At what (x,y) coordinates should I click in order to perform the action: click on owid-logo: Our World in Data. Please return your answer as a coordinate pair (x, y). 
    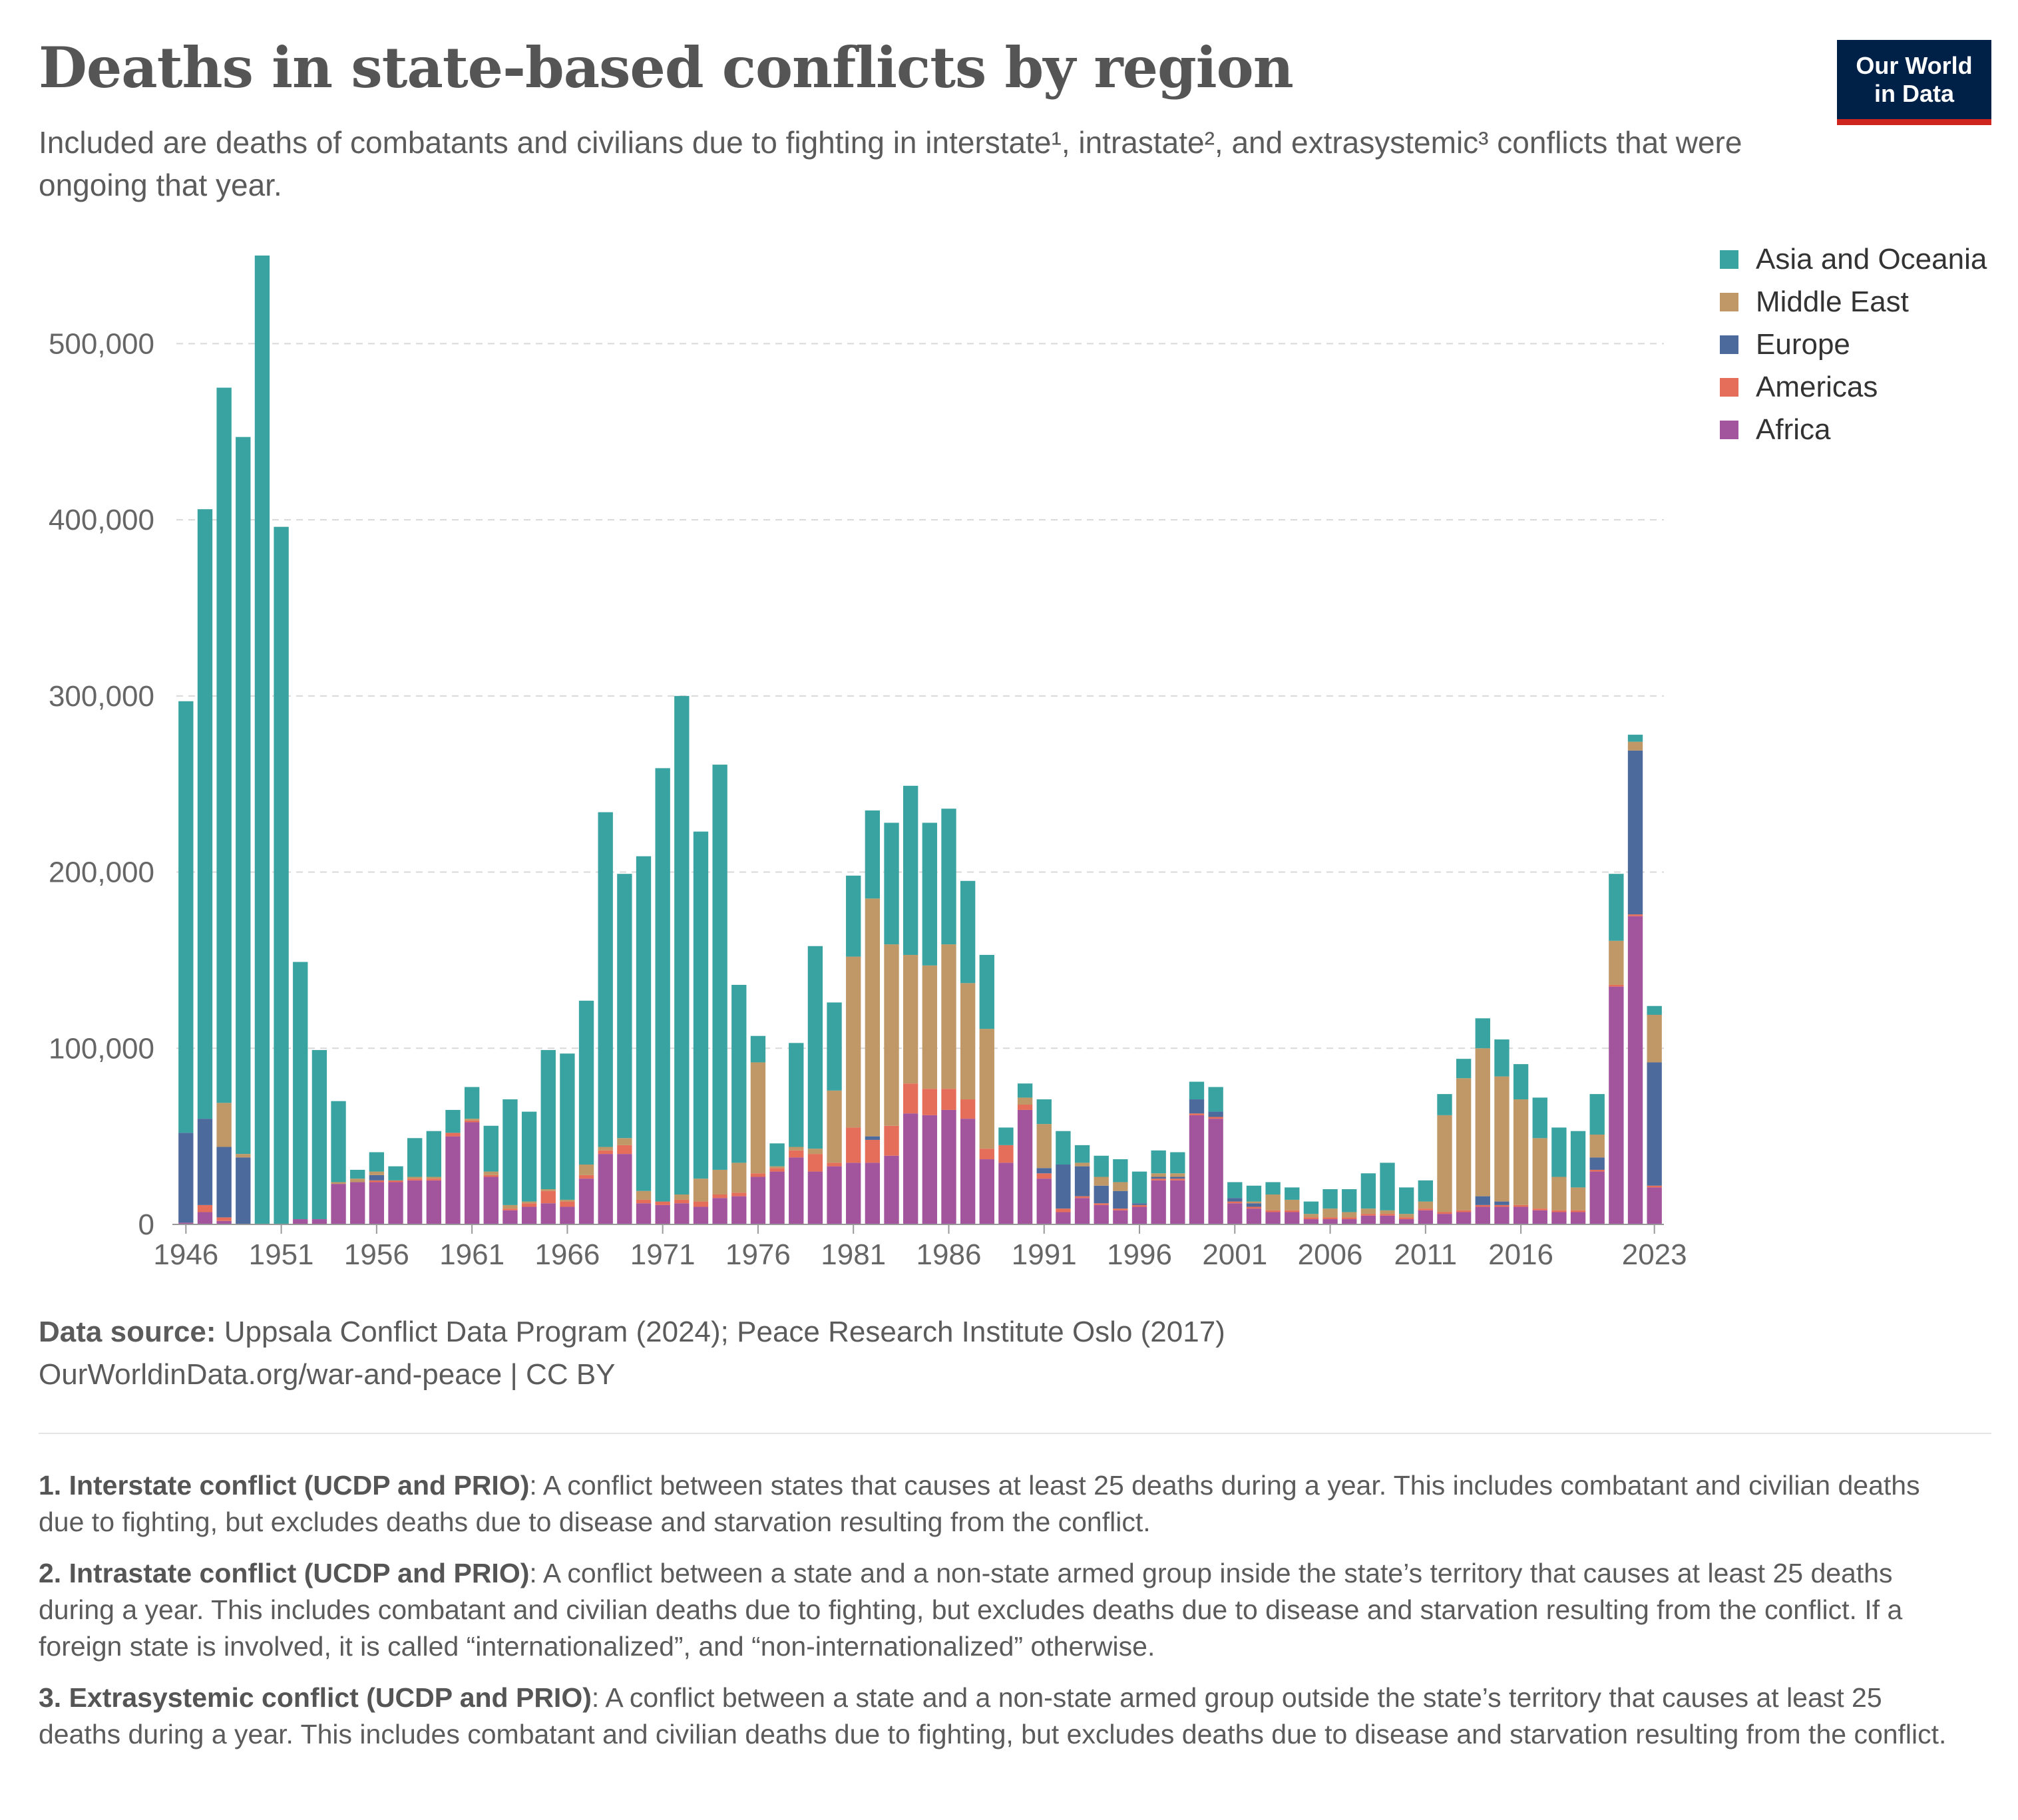
    Looking at the image, I should click on (1914, 82).